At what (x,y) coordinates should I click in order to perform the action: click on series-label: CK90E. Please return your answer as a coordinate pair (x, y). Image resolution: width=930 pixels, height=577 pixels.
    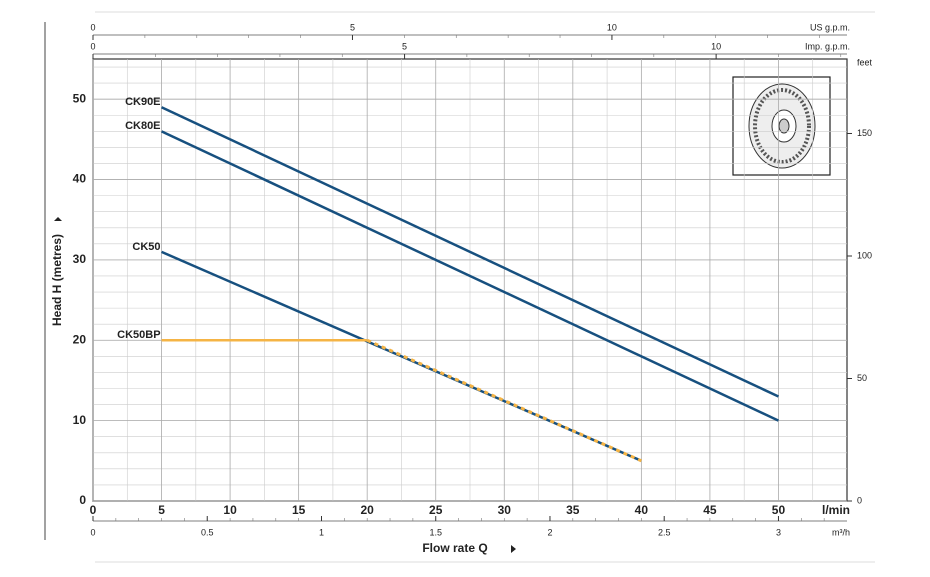
    Looking at the image, I should click on (142, 102).